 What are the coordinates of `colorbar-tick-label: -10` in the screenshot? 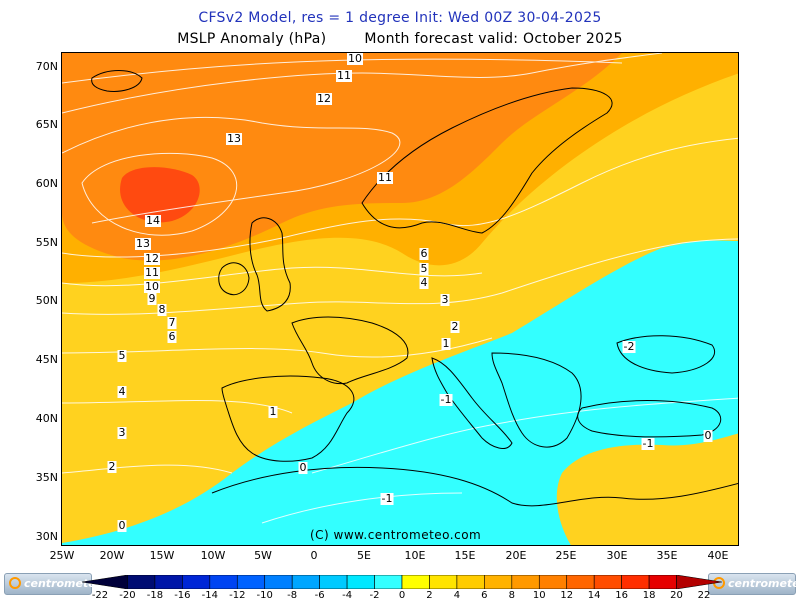 It's located at (264, 595).